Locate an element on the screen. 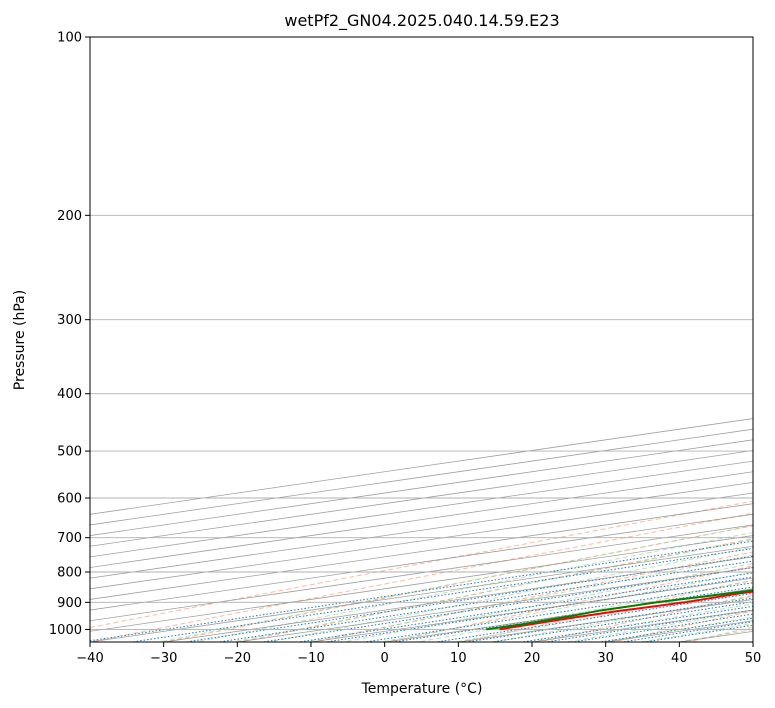 The width and height of the screenshot is (775, 708). y-tick-label: 400 is located at coordinates (69, 394).